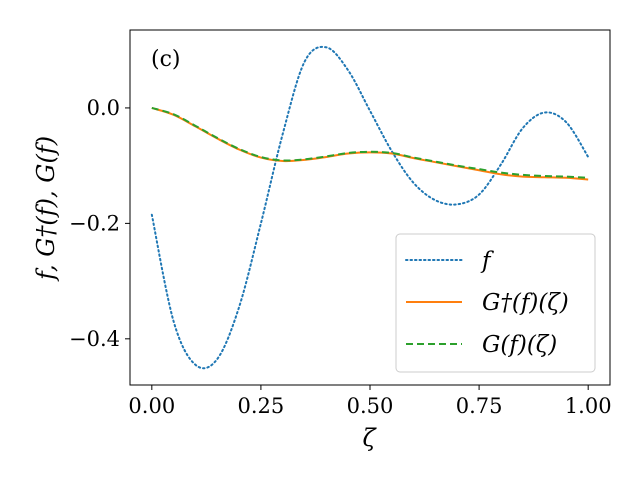 The width and height of the screenshot is (640, 480). Describe the element at coordinates (370, 406) in the screenshot. I see `x-tick-label: 0.50` at that location.